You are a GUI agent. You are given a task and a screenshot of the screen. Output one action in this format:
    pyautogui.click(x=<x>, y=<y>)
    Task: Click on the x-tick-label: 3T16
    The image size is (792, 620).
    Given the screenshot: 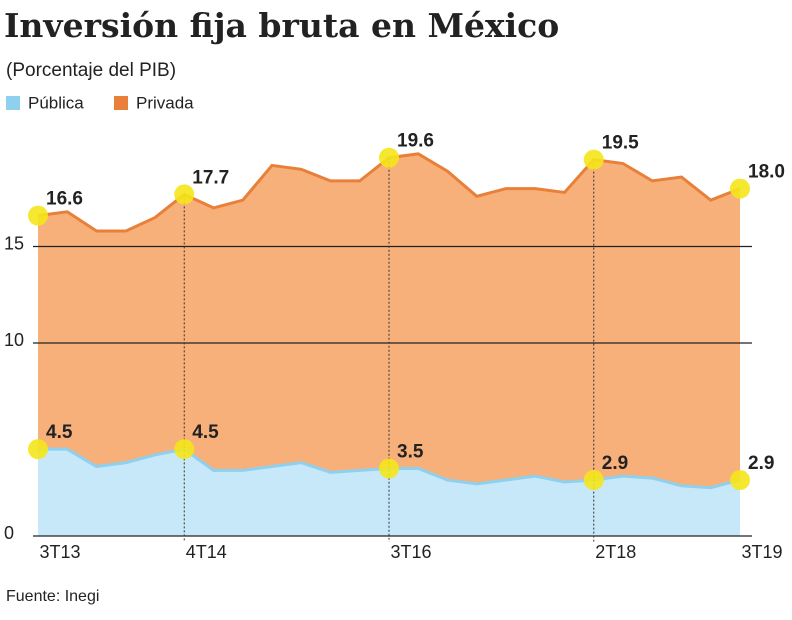 What is the action you would take?
    pyautogui.click(x=410, y=552)
    